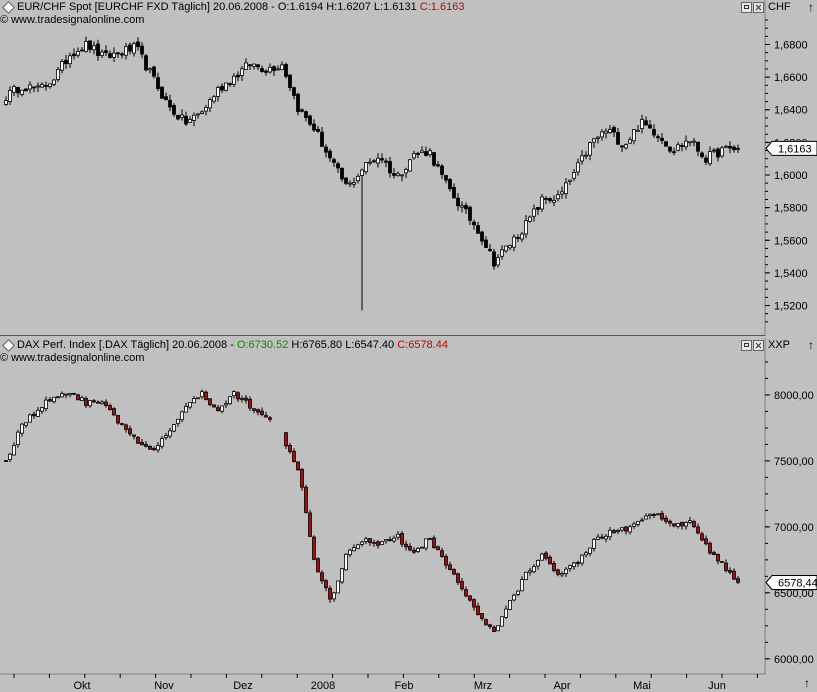  I want to click on eurchf-low: L:1.6131, so click(395, 7).